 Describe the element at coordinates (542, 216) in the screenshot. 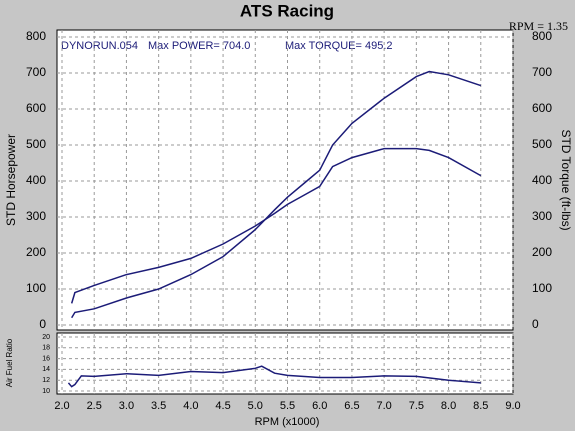

I see `y2-tick-label: 300` at that location.